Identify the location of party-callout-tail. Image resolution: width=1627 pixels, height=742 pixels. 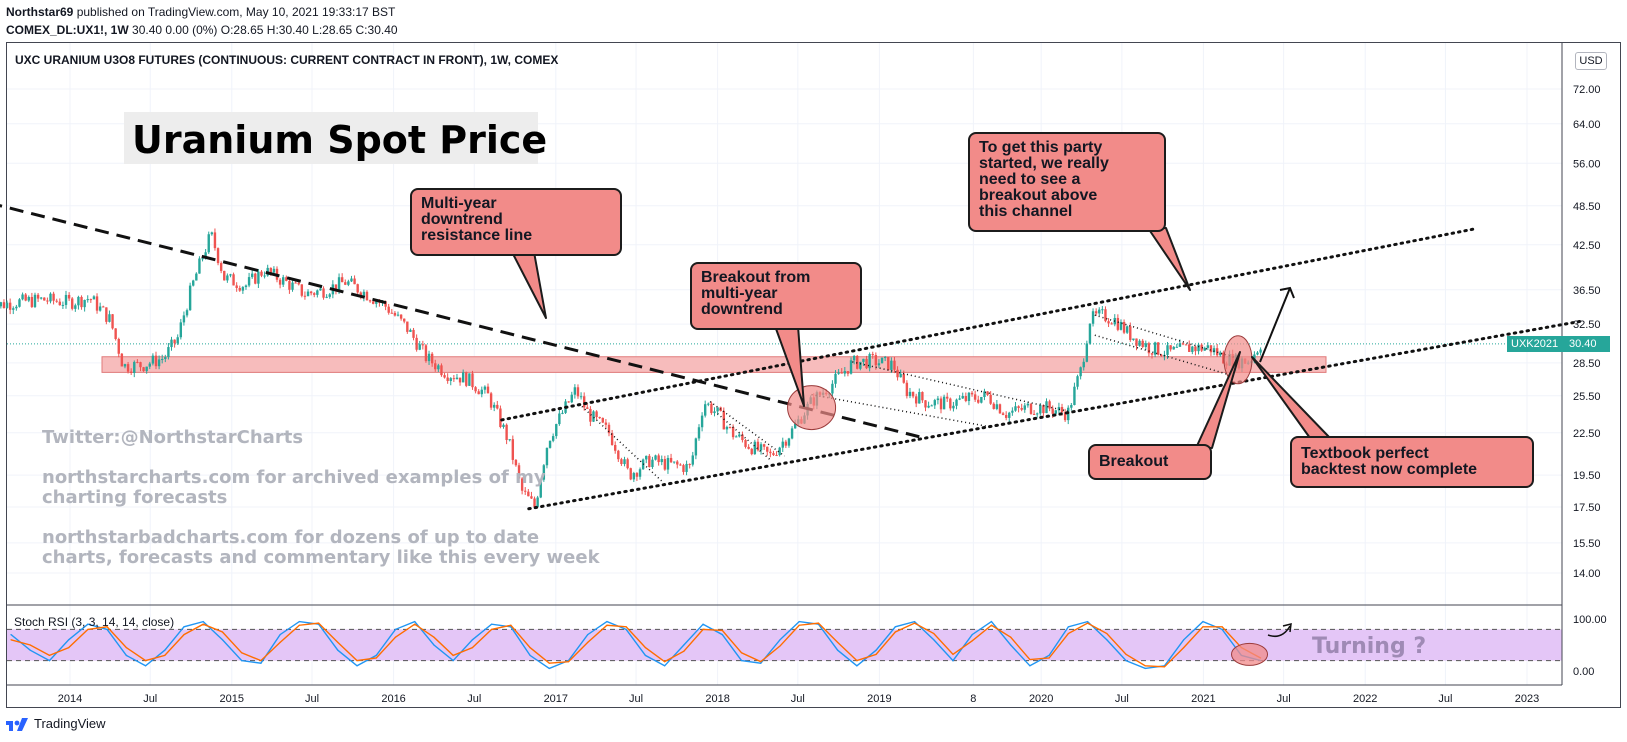
(1169, 259).